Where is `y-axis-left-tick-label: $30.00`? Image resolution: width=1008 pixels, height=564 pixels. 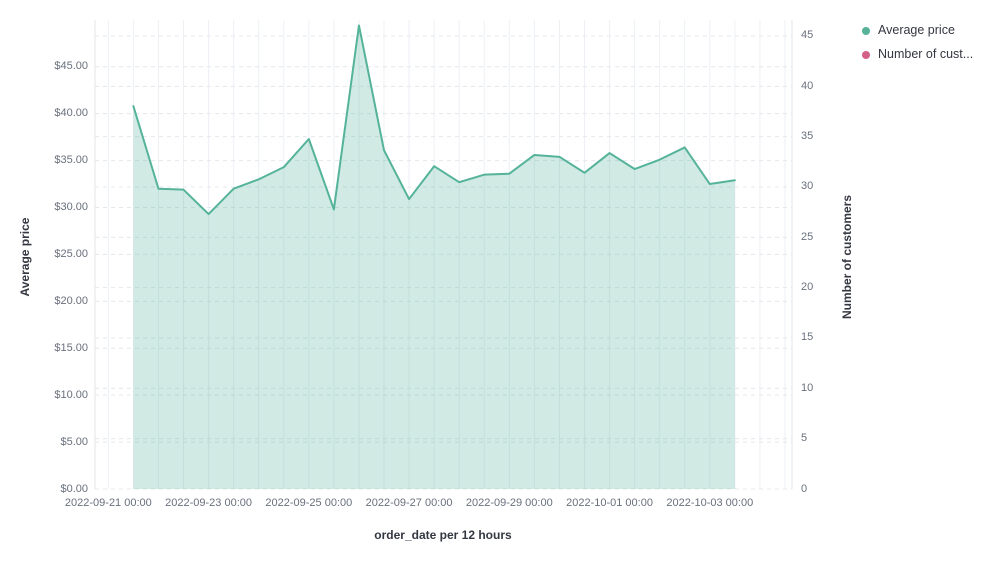 y-axis-left-tick-label: $30.00 is located at coordinates (71, 207).